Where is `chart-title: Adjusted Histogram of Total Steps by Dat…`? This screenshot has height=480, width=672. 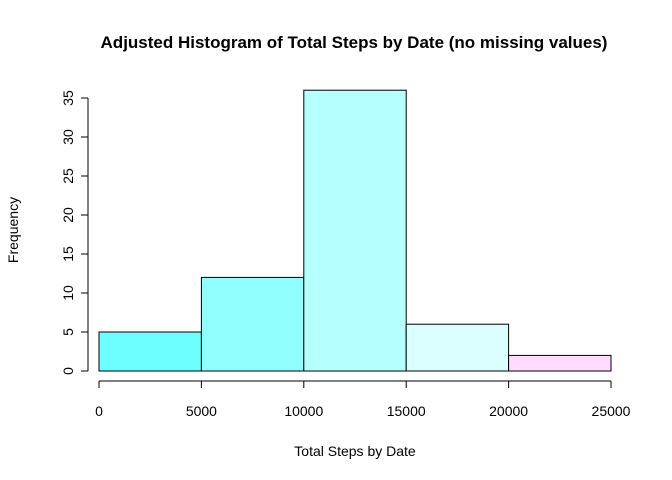
chart-title: Adjusted Histogram of Total Steps by Dat… is located at coordinates (354, 42).